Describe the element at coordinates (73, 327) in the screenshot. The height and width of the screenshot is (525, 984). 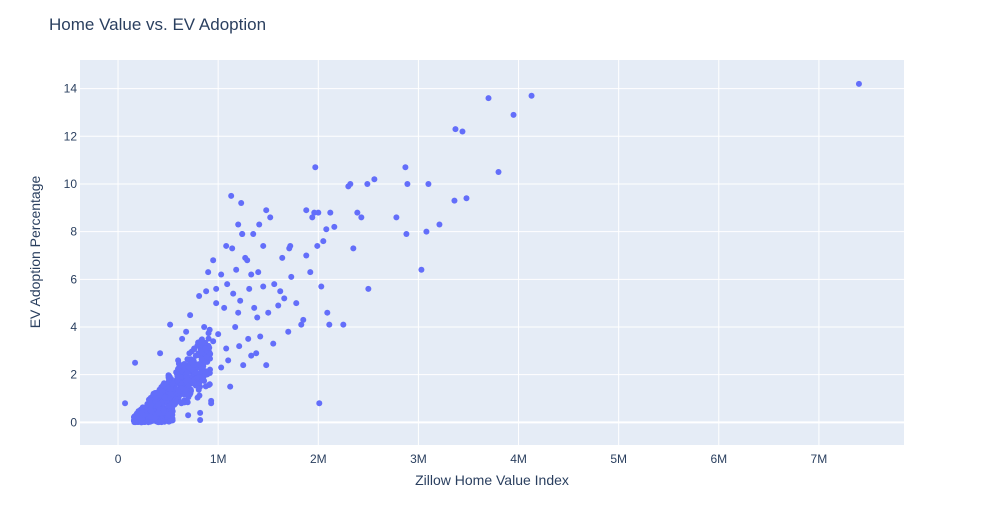
I see `y-tick-label: 4` at that location.